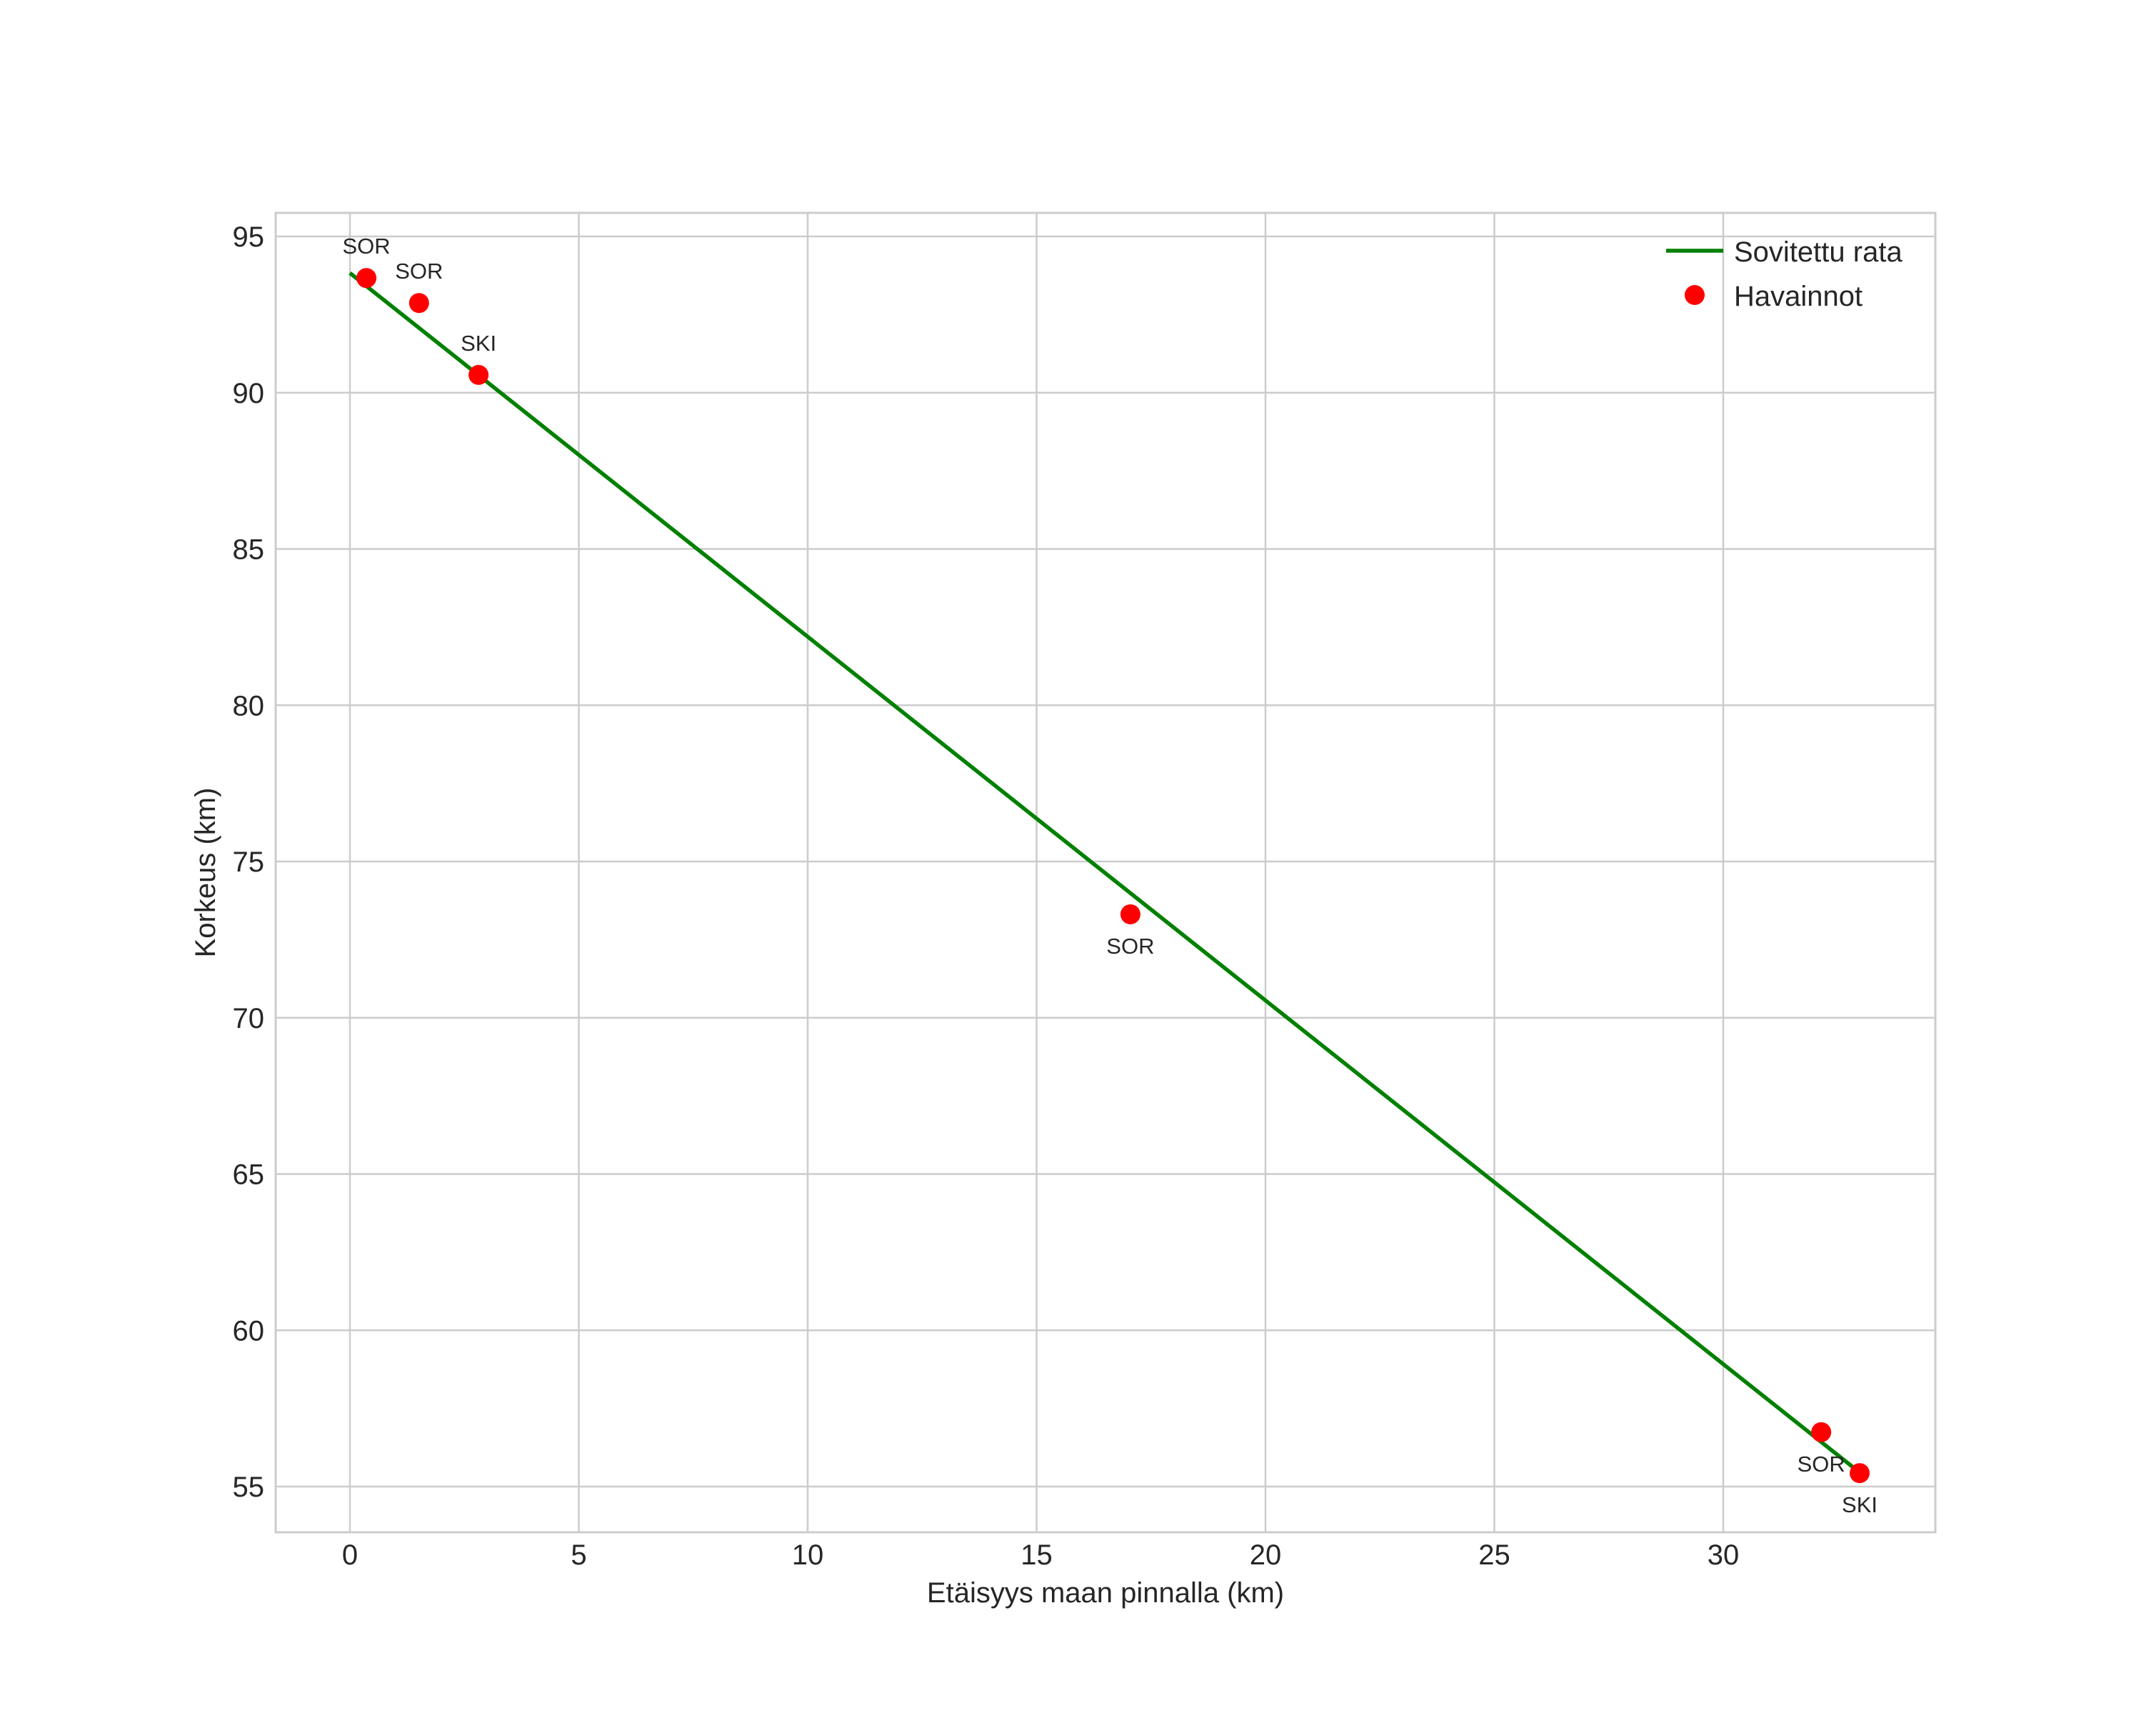 This screenshot has height=1728, width=2156. I want to click on x-tick-label: 20, so click(1266, 1555).